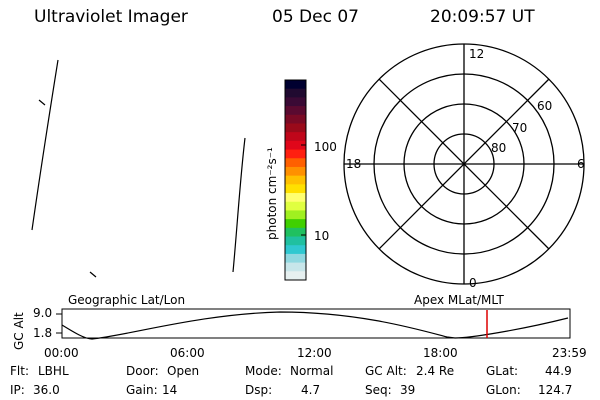 The image size is (600, 400). What do you see at coordinates (459, 300) in the screenshot?
I see `timeline-right-label: Apex MLat/MLT` at bounding box center [459, 300].